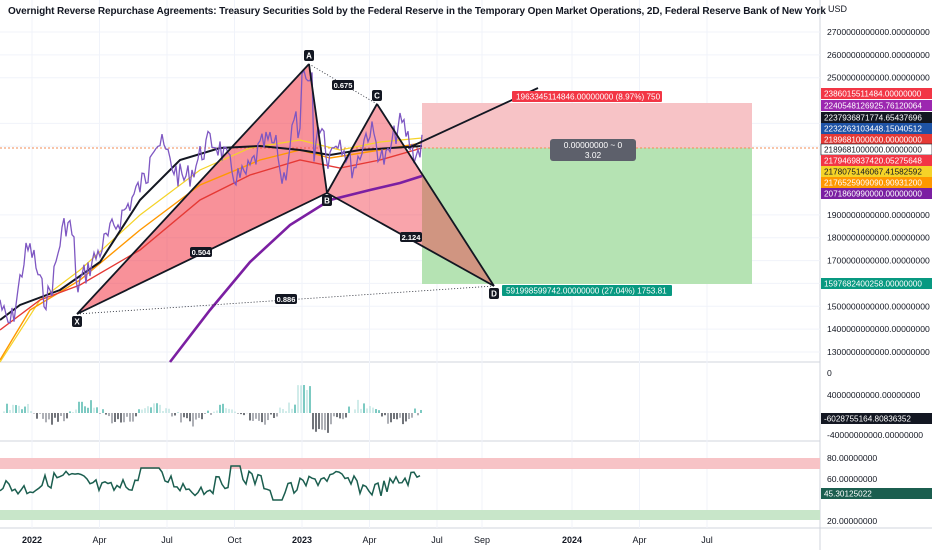 This screenshot has height=555, width=932. What do you see at coordinates (873, 183) in the screenshot?
I see `price-label: 2176525909090.90931200` at bounding box center [873, 183].